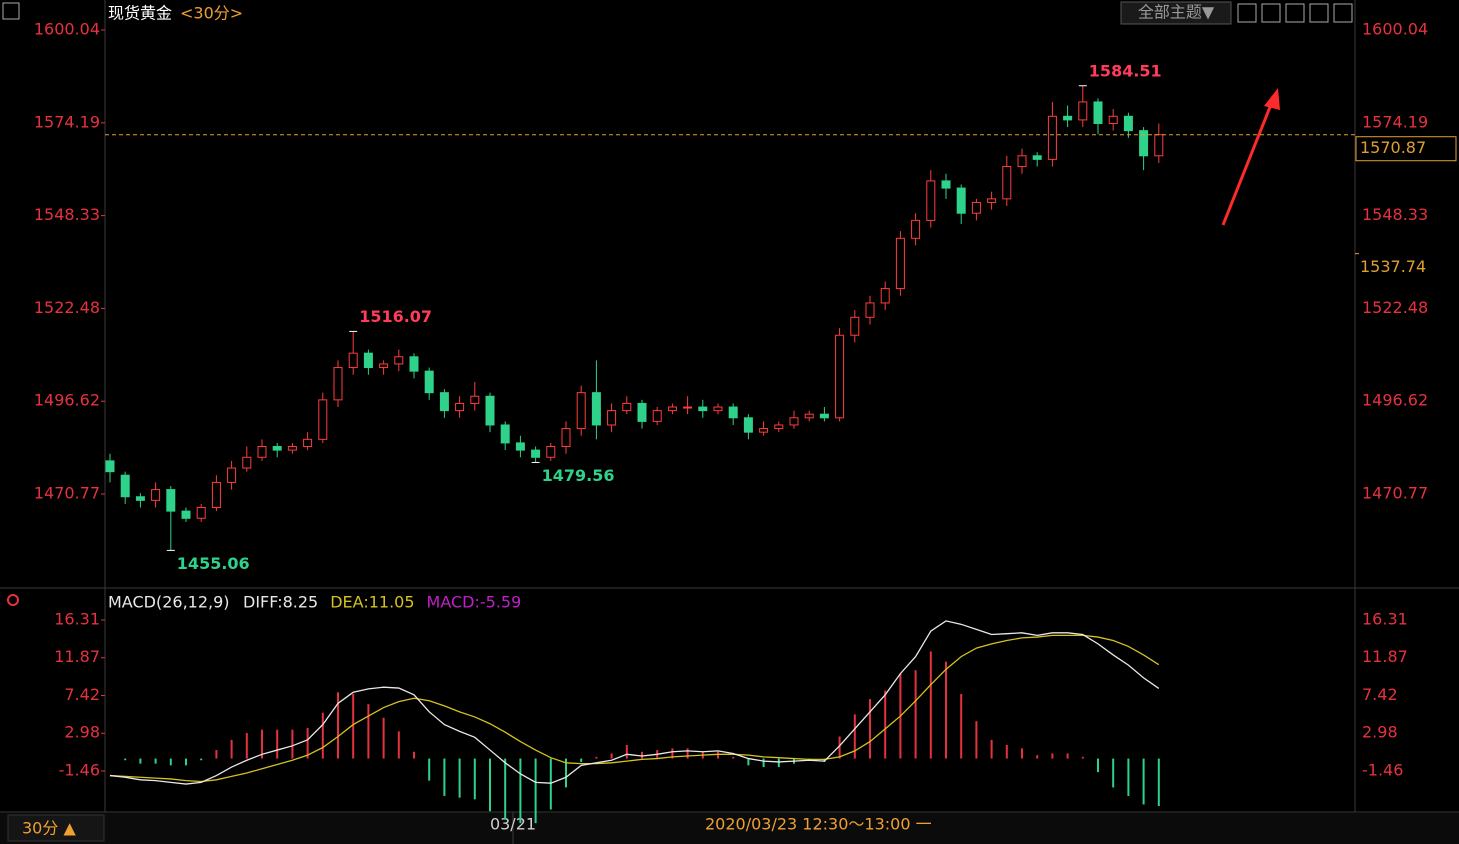  What do you see at coordinates (213, 563) in the screenshot?
I see `extreme-label: 1455.06` at bounding box center [213, 563].